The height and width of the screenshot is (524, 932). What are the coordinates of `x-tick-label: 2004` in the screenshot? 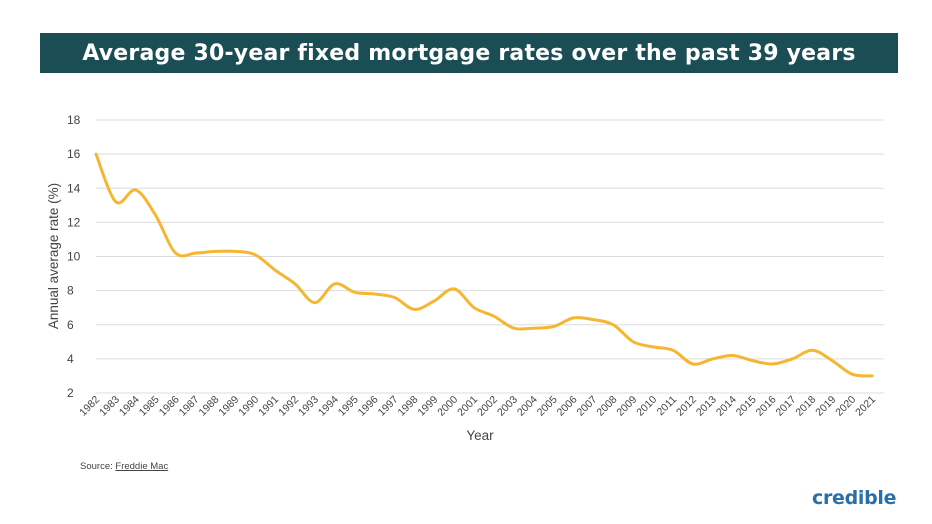 It's located at (527, 406).